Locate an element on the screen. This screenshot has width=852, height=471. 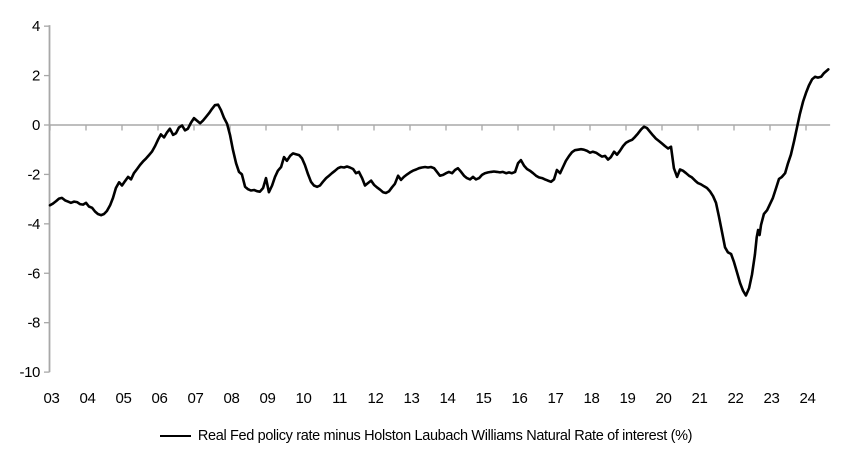
x-tick-label: 10 is located at coordinates (304, 398).